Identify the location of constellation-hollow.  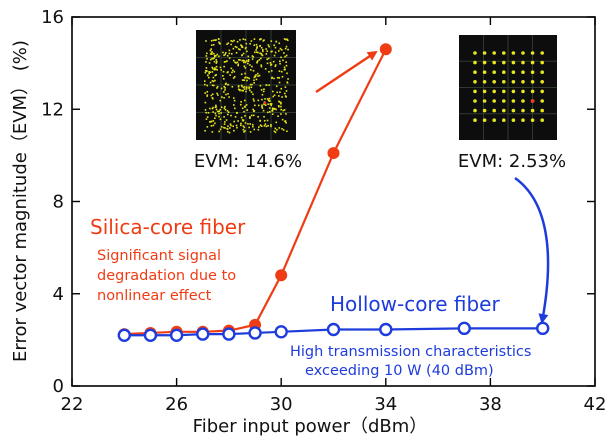
(508, 87).